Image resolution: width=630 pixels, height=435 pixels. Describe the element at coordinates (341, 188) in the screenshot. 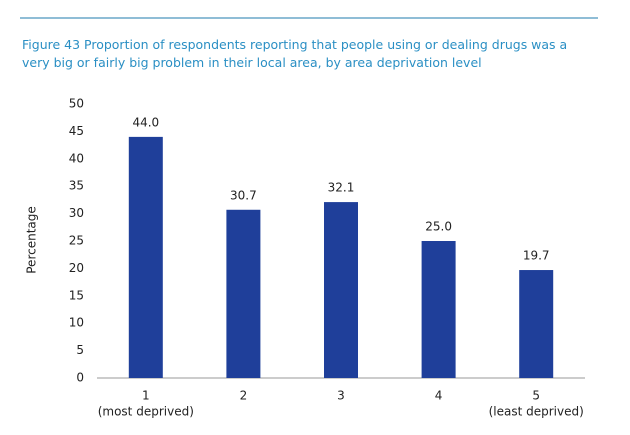

I see `value-label: 32.1` at that location.